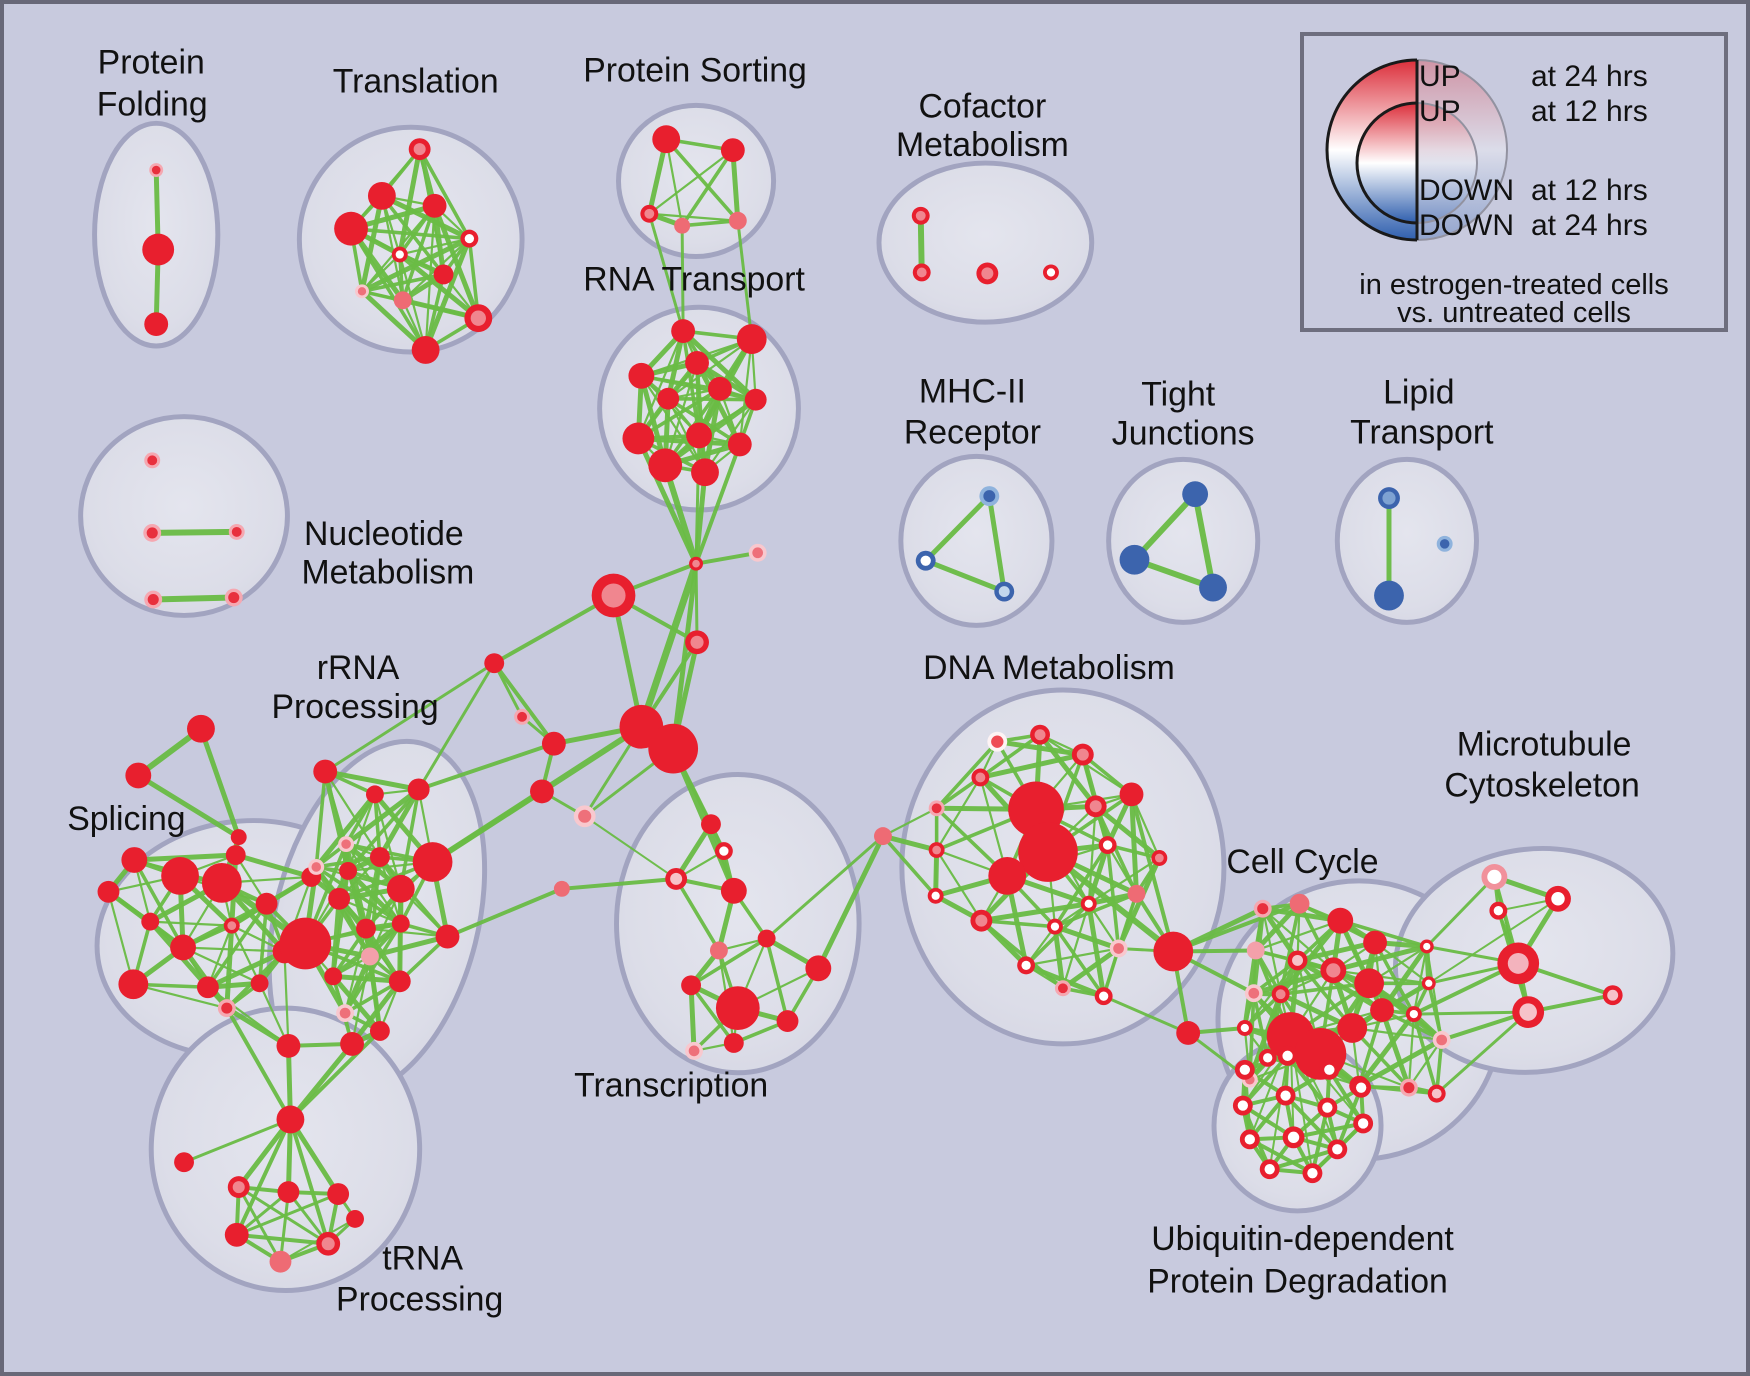  Describe the element at coordinates (1049, 668) in the screenshot. I see `cluster-label-dna-0: DNA Metabolism` at that location.